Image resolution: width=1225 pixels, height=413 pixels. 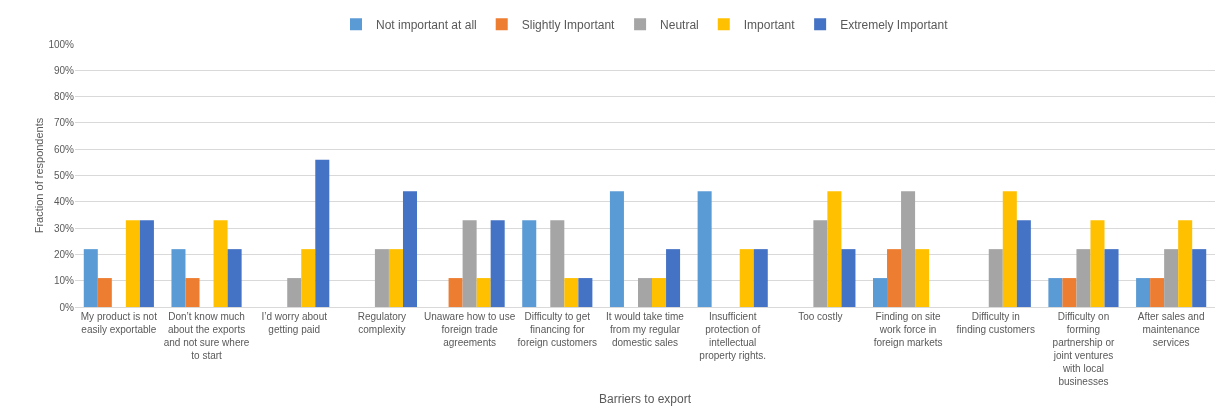 What do you see at coordinates (908, 329) in the screenshot?
I see `x-tick-label: Finding on site work force in foreign markets` at bounding box center [908, 329].